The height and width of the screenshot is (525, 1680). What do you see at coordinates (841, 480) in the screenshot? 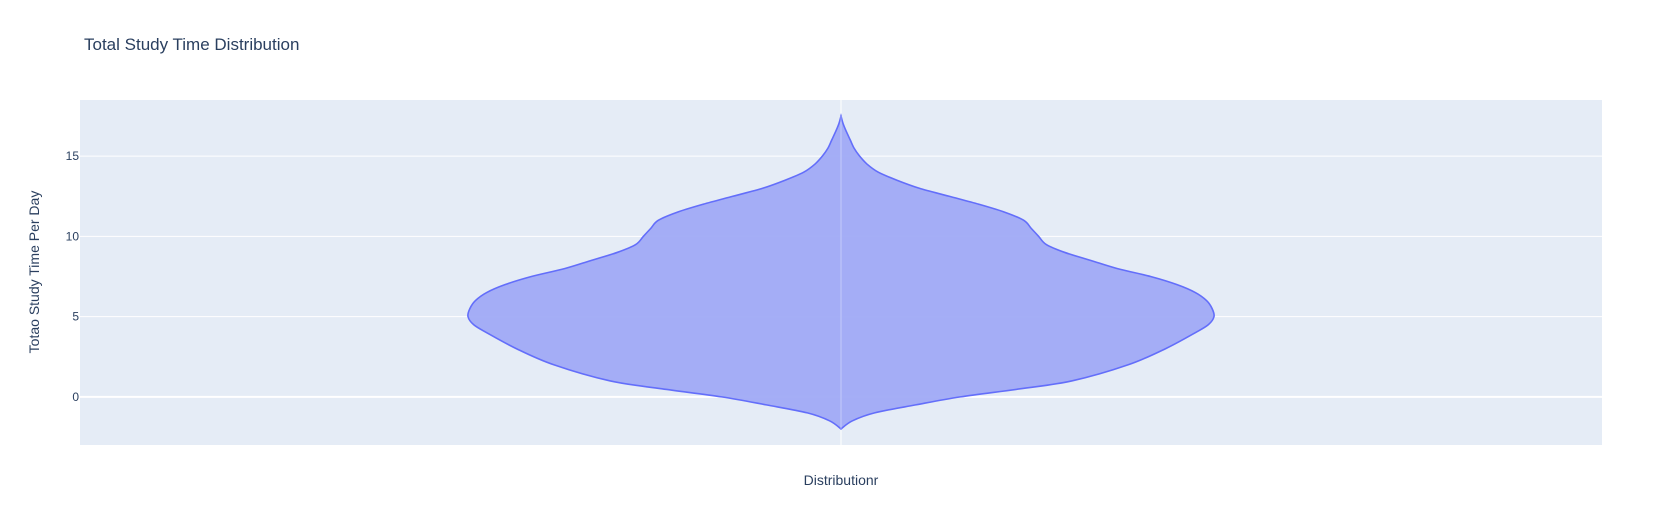
I see `x-axis-title: Distributionr` at bounding box center [841, 480].